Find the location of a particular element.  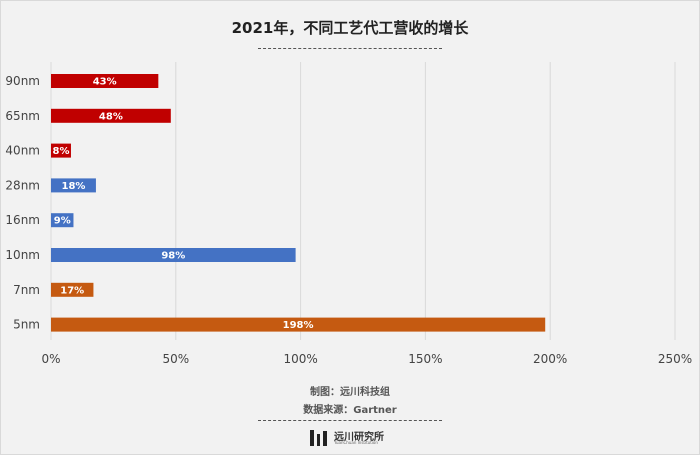

data-label: 48% is located at coordinates (111, 116).